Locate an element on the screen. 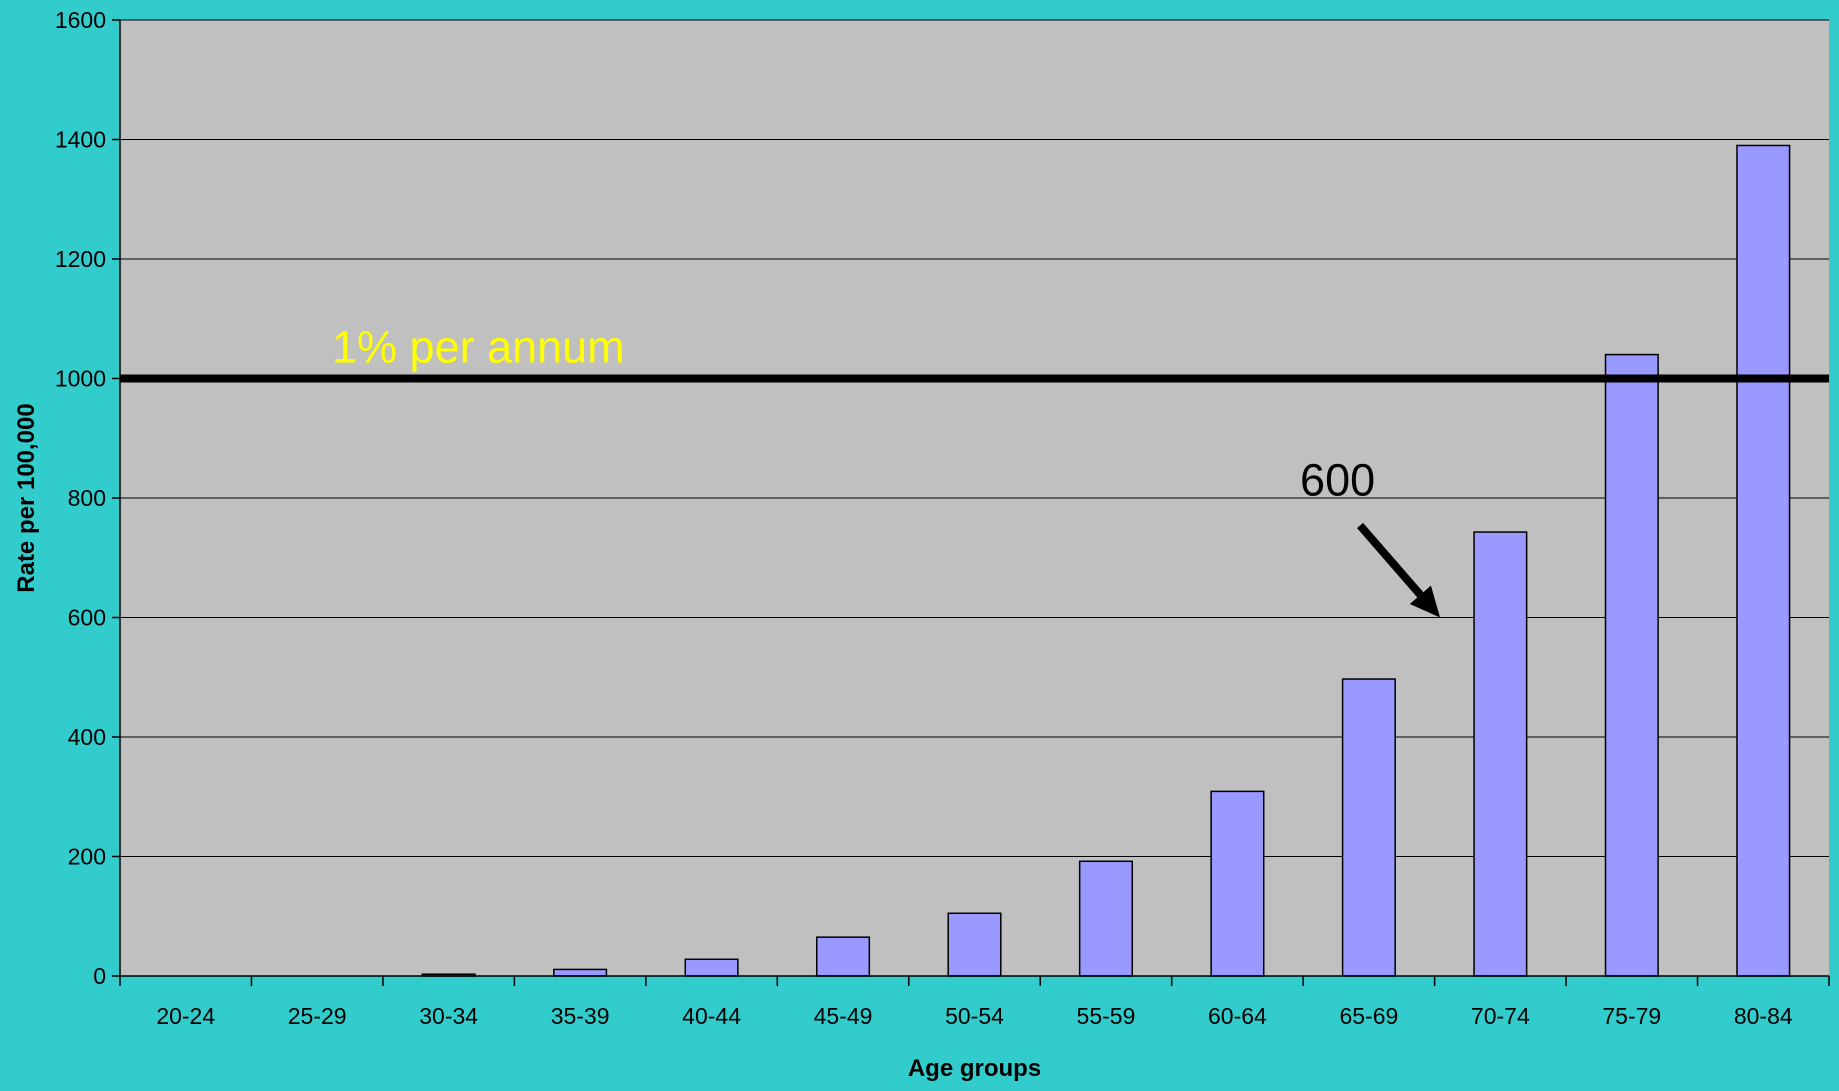  x-tick-label: 60-64 is located at coordinates (1237, 1016).